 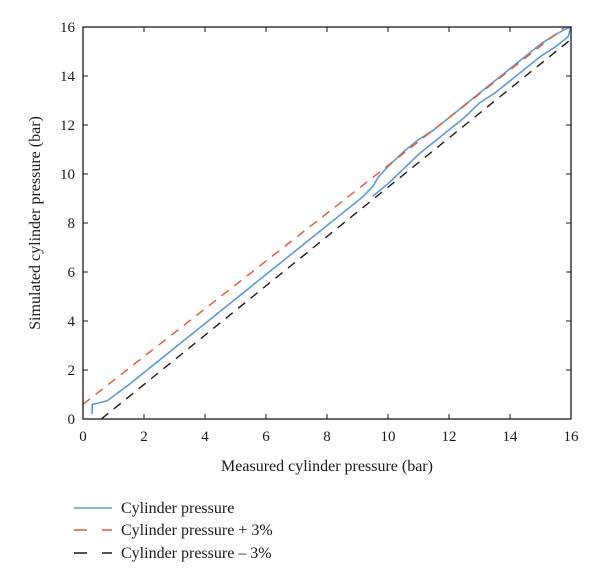 What do you see at coordinates (72, 322) in the screenshot?
I see `y-tick-label: 4` at bounding box center [72, 322].